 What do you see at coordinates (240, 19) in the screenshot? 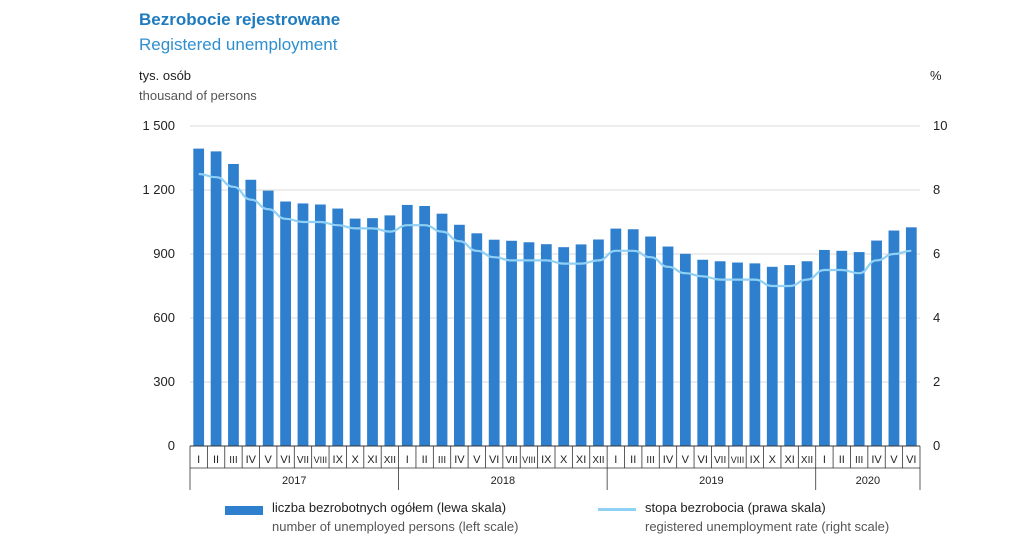
I see `chart-title: Bezrobocie rejestrowane` at bounding box center [240, 19].